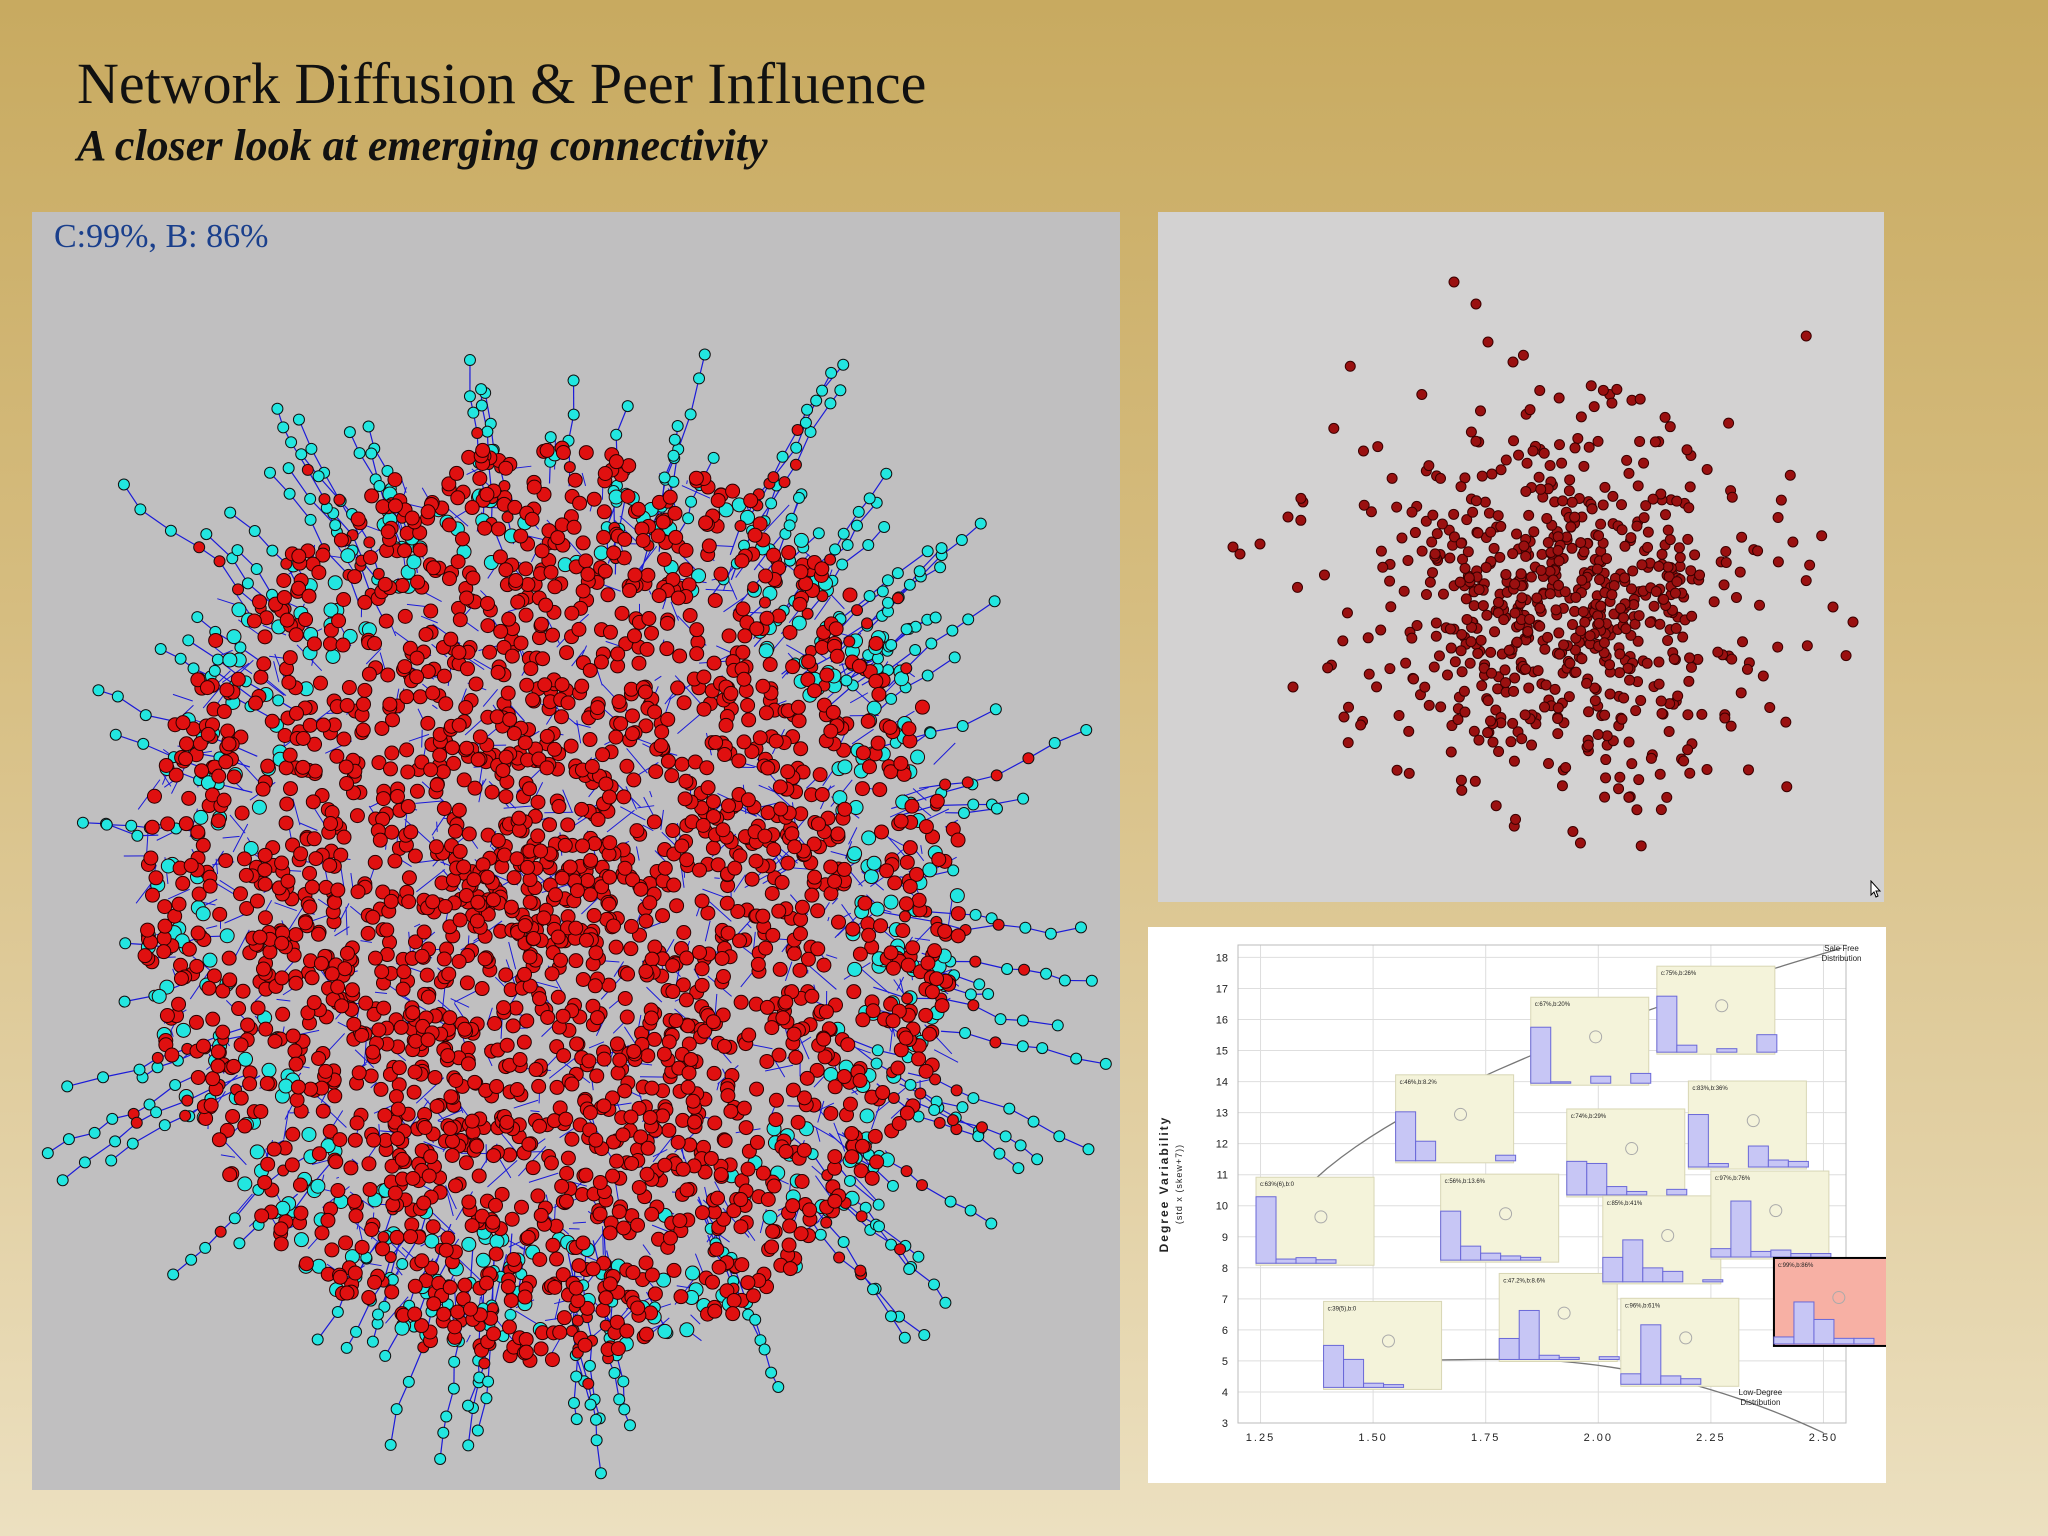  I want to click on histogram-inset: c:56%,b:13.6%, so click(1500, 1218).